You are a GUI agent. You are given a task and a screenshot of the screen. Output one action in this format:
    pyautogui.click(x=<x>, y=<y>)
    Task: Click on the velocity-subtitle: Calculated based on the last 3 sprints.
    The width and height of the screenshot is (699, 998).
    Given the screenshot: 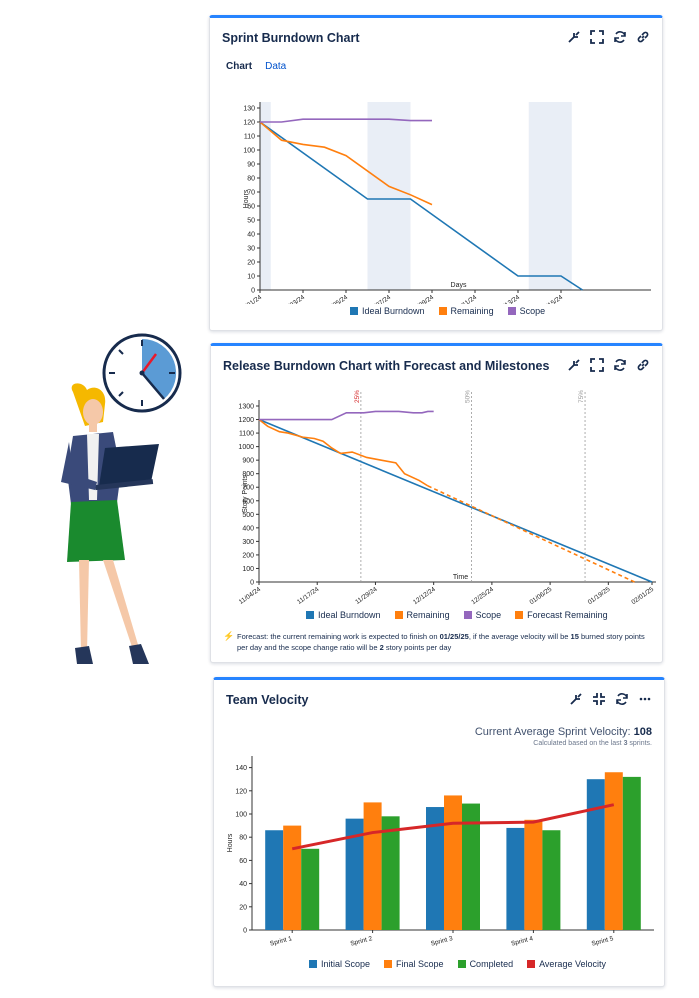 What is the action you would take?
    pyautogui.click(x=592, y=743)
    